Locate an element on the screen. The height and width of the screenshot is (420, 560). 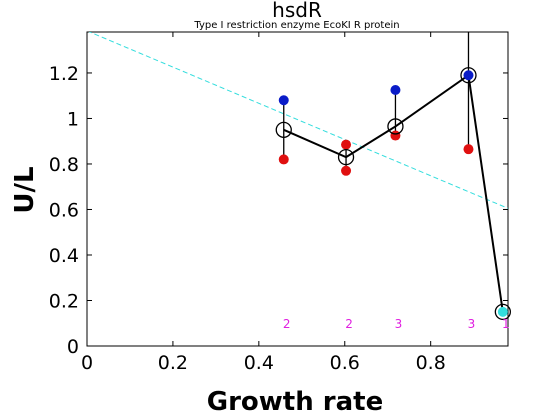
y-tick-label: 0.6 is located at coordinates (64, 210).